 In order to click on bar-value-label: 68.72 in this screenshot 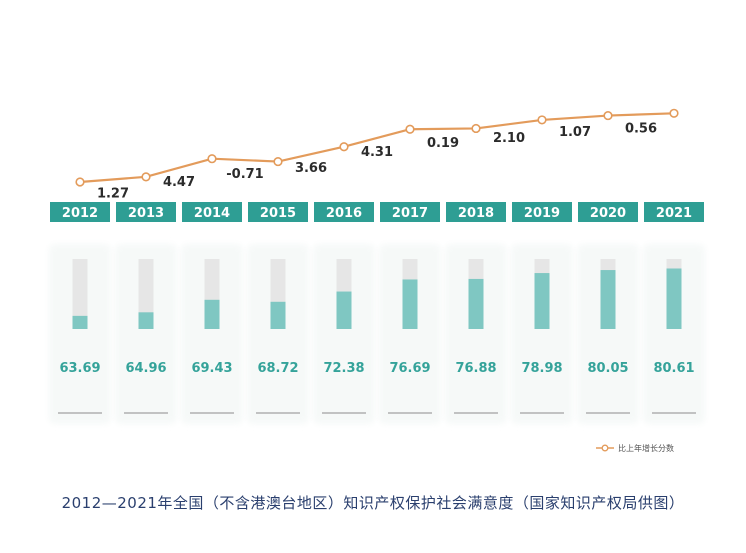, I will do `click(277, 368)`.